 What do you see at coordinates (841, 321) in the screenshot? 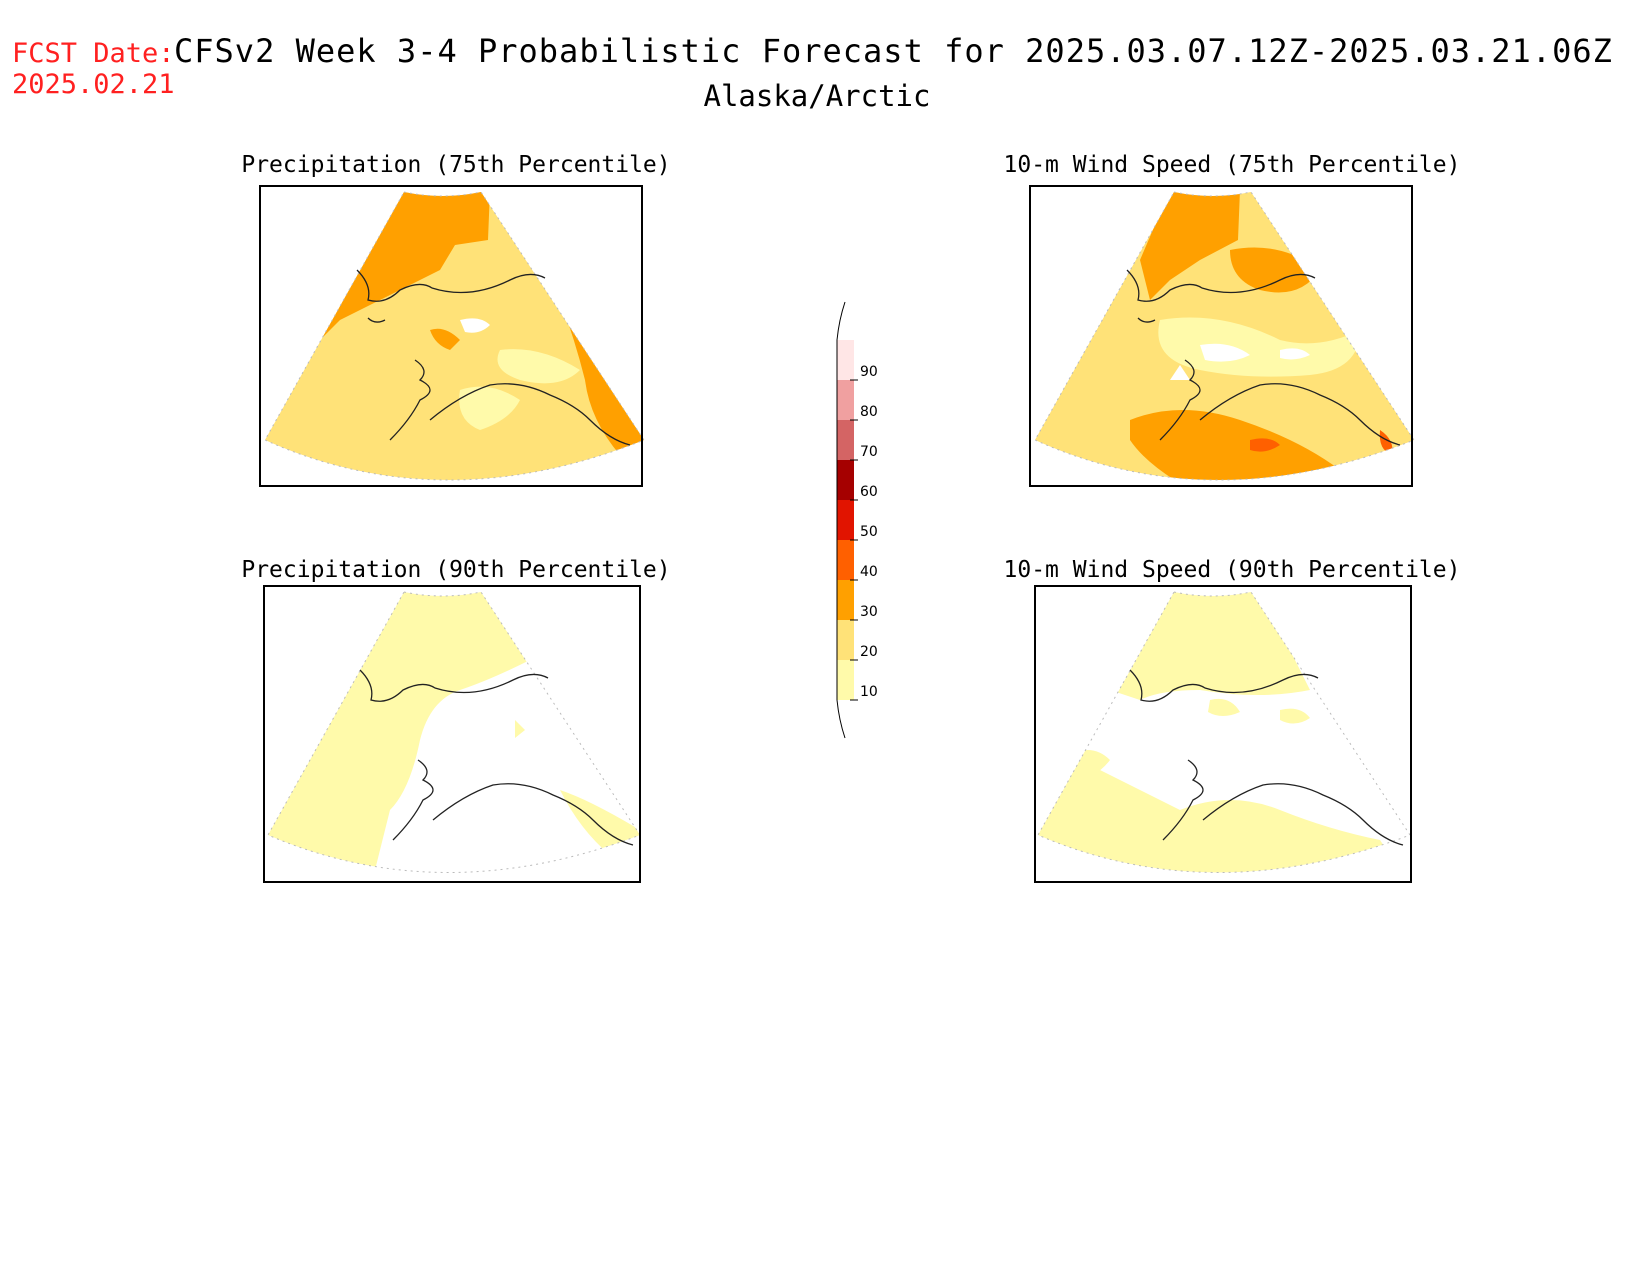
I see `colorbar-top-arrow` at bounding box center [841, 321].